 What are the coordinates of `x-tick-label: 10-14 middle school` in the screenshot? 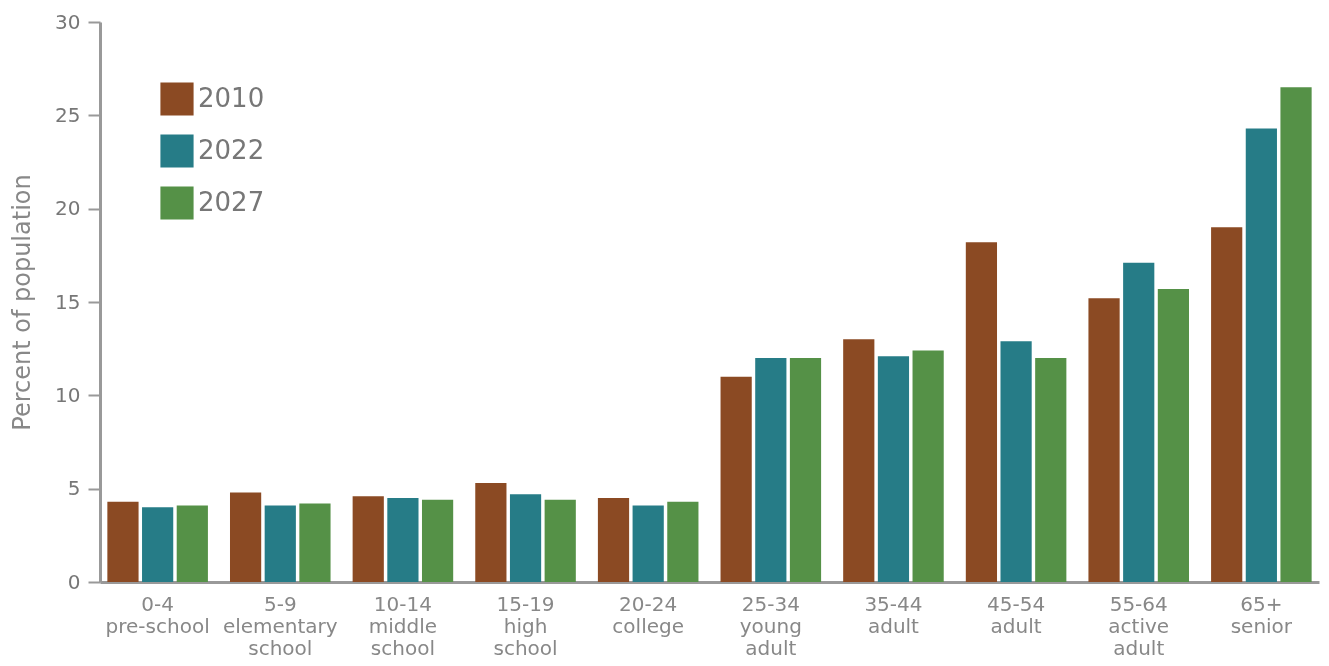 It's located at (403, 625).